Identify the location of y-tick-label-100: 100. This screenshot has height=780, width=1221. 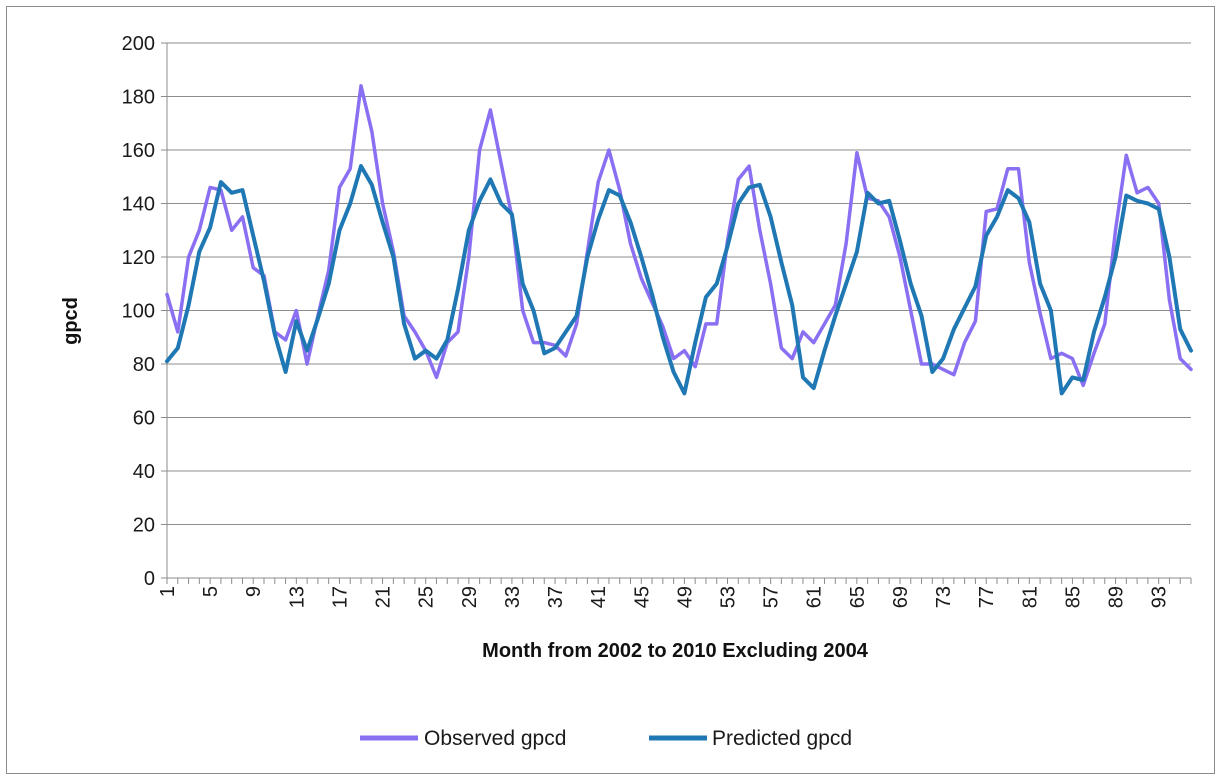
(138, 312).